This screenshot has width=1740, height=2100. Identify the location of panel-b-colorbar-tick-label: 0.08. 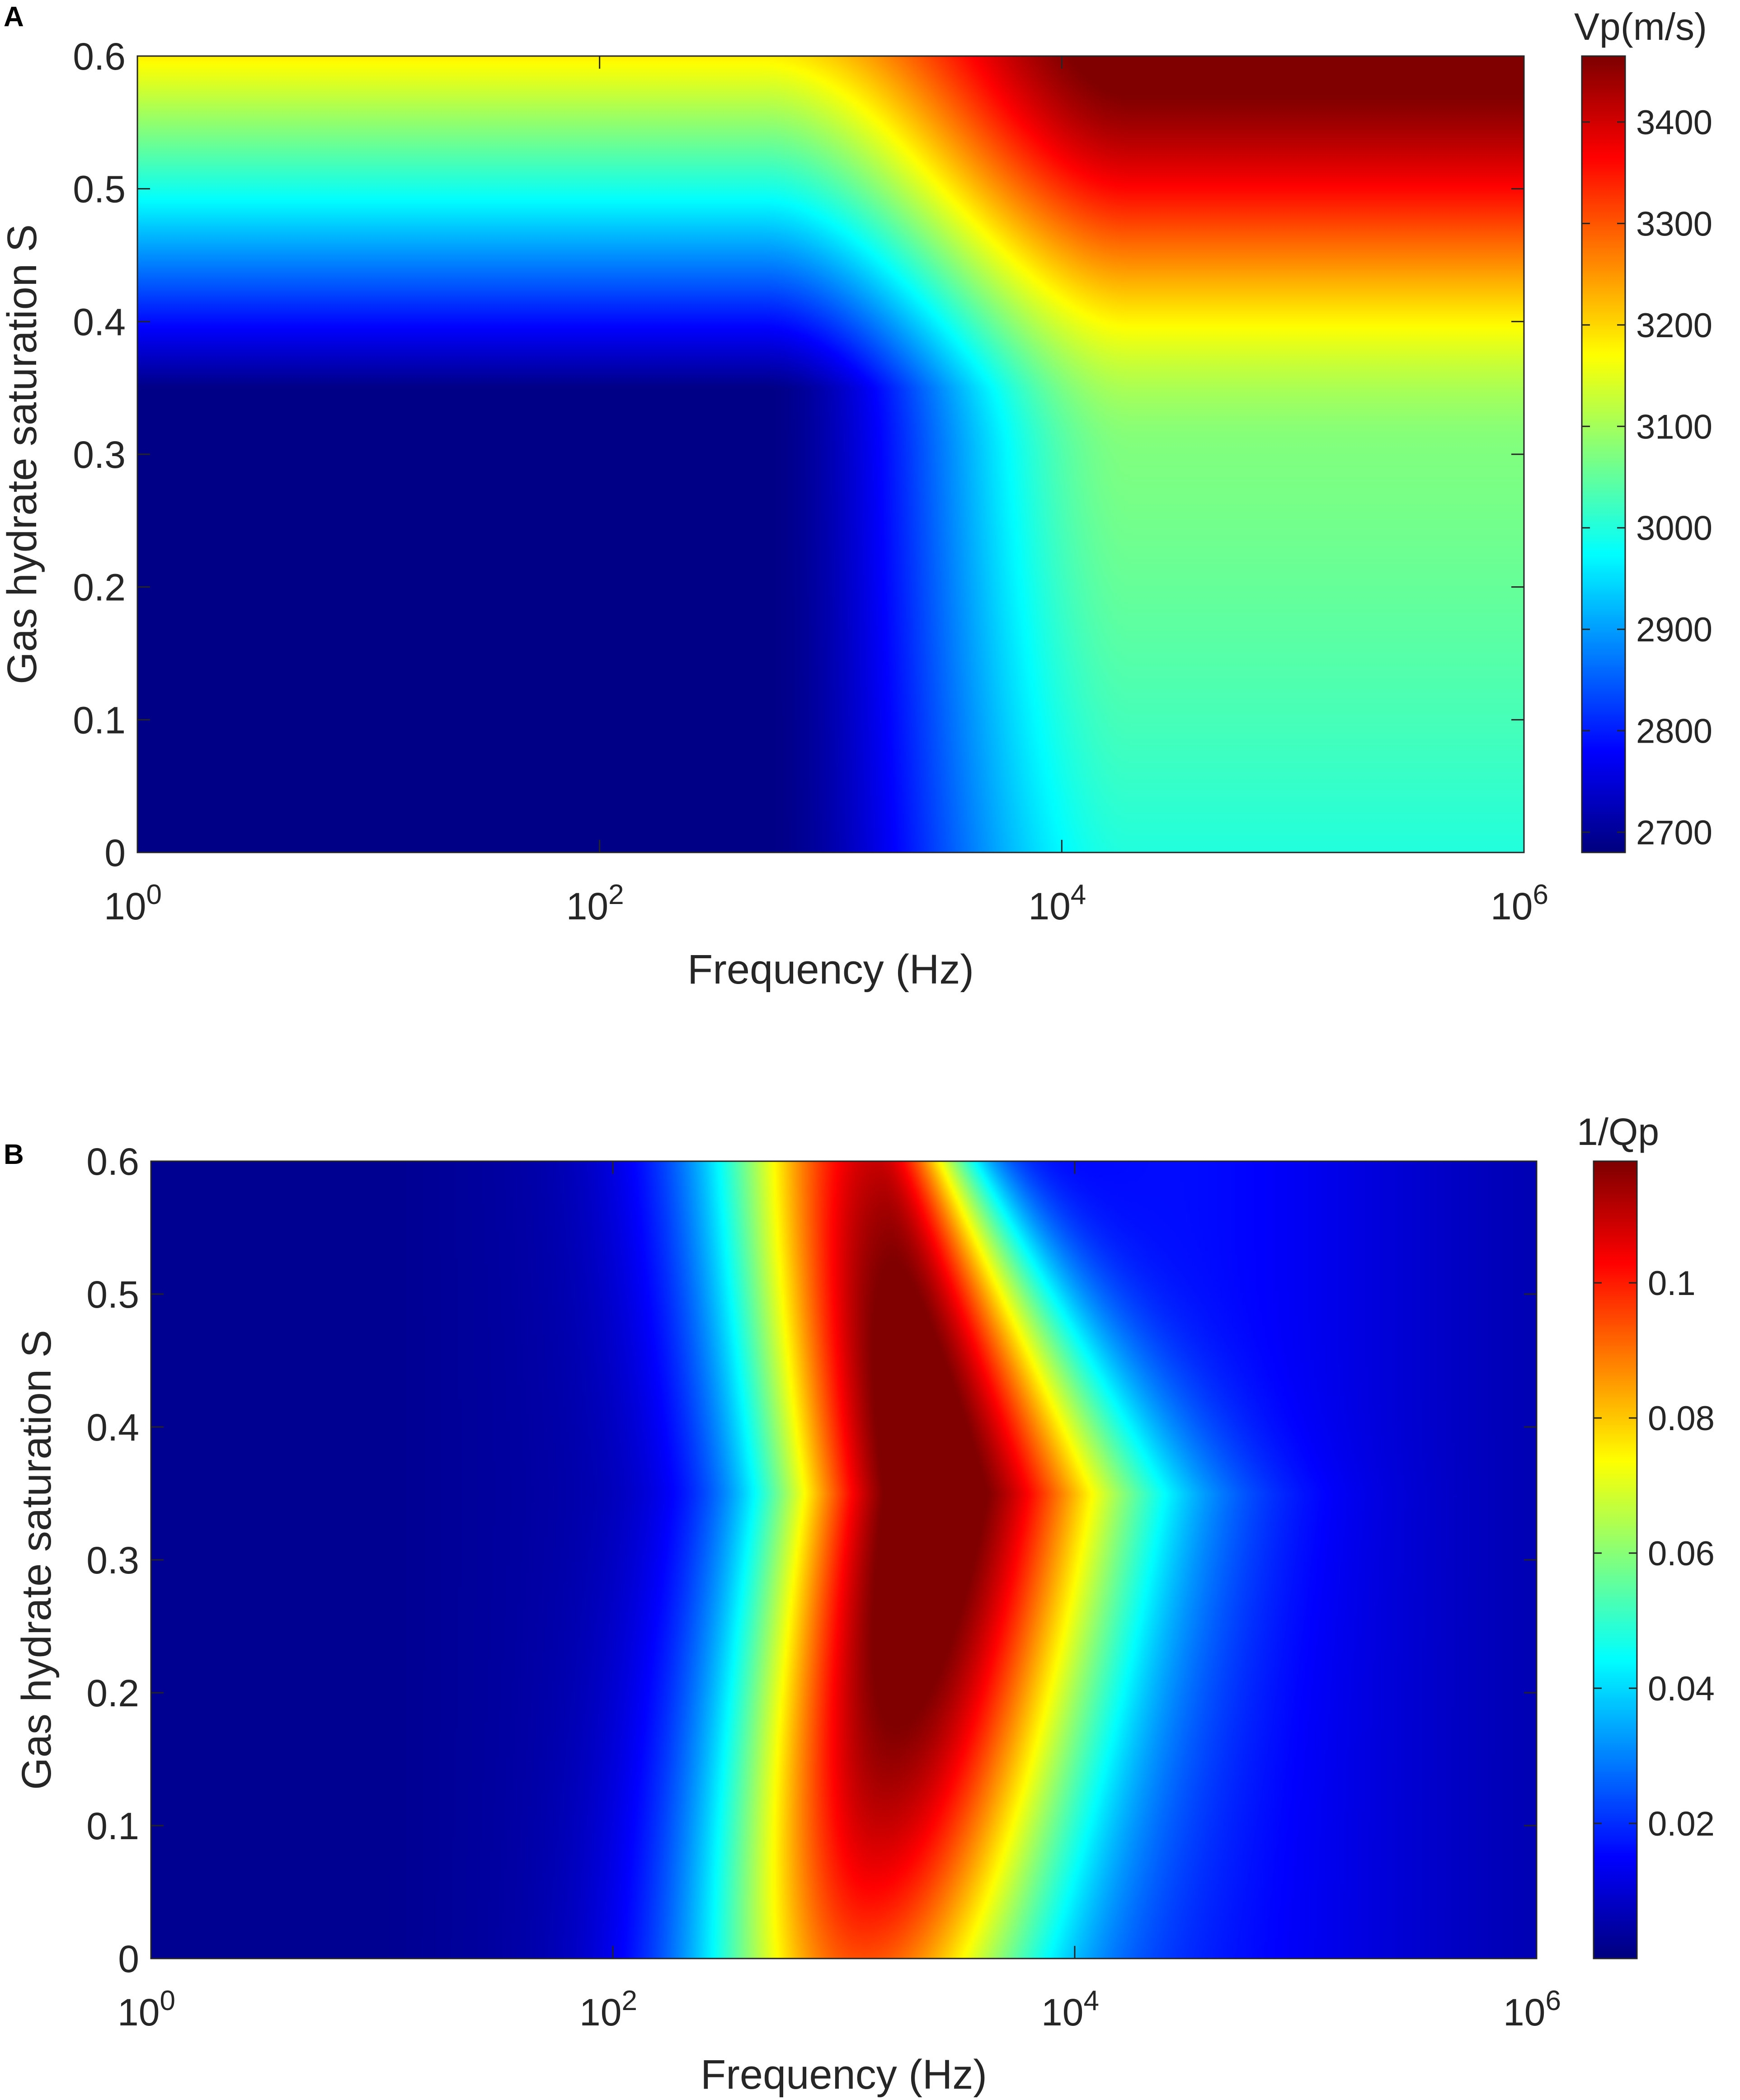
(1681, 1418).